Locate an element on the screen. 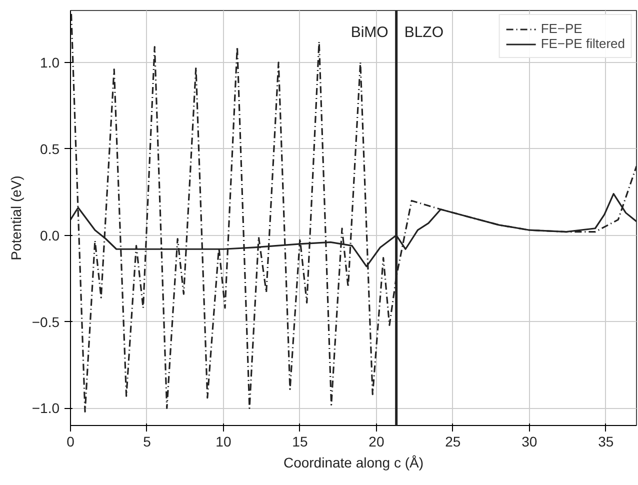 This screenshot has height=485, width=638. x-tick-label: 5 is located at coordinates (147, 442).